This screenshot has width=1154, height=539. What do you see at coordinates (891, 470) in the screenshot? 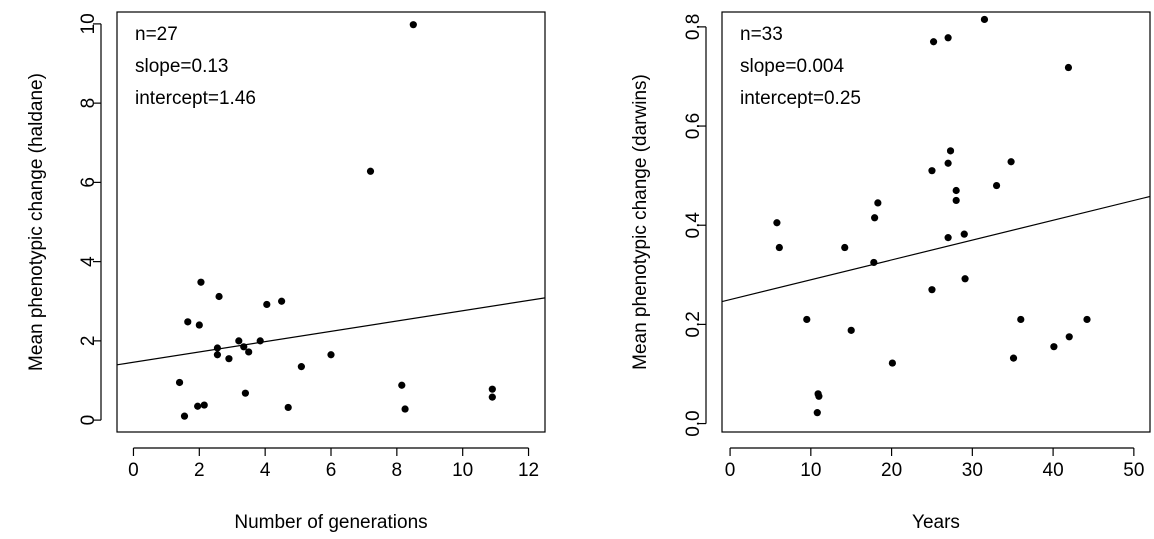
I see `x-tick-label: 20` at bounding box center [891, 470].